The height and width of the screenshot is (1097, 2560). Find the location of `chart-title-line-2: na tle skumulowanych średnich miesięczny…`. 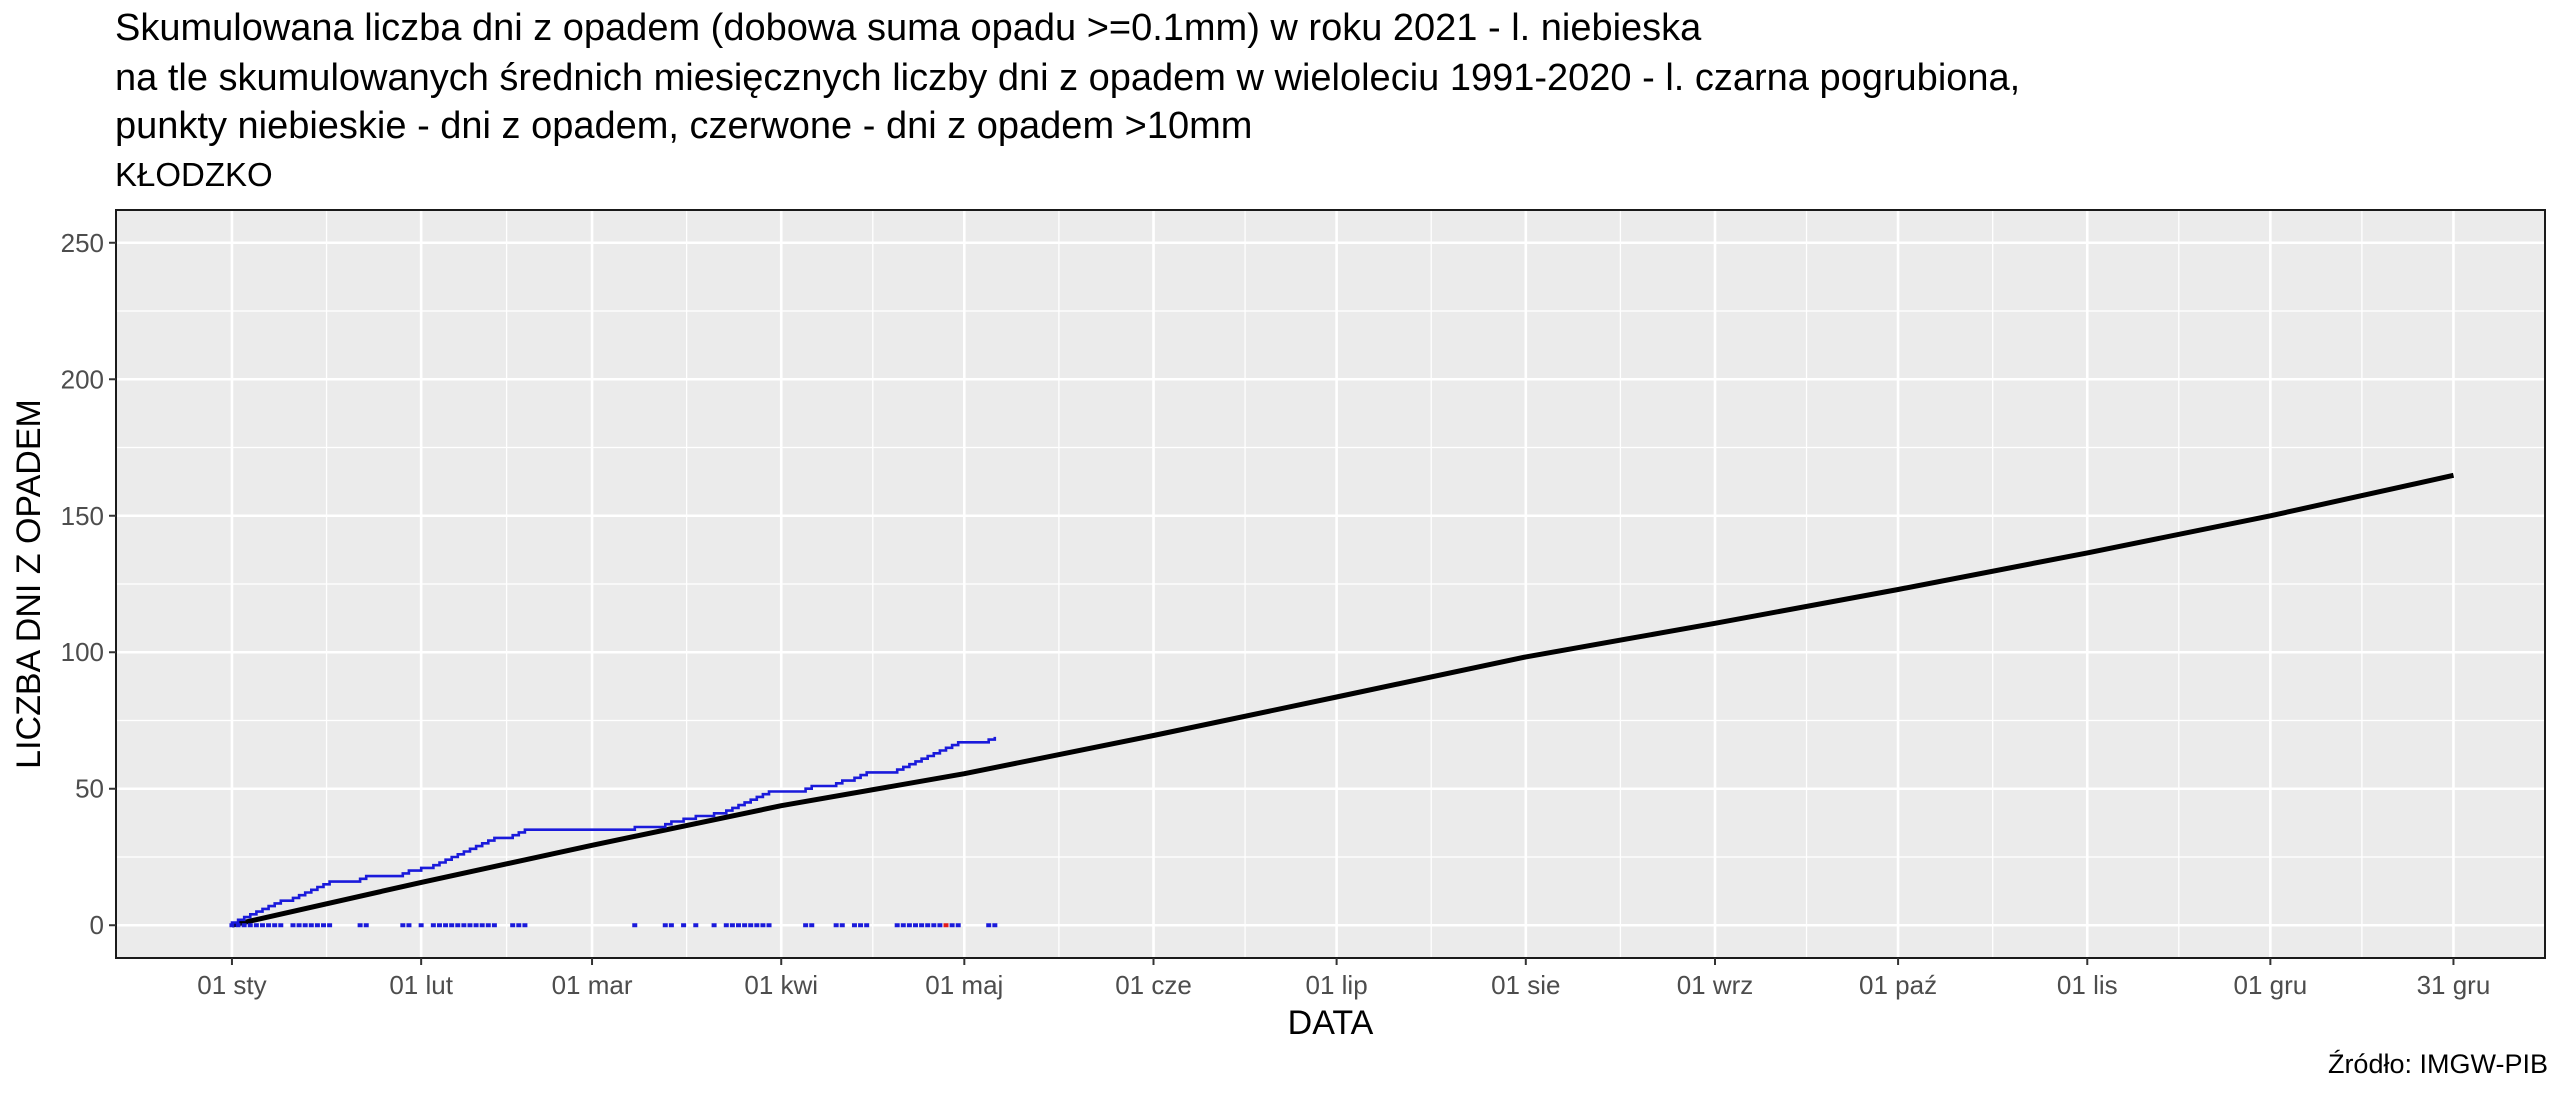

chart-title-line-2: na tle skumulowanych średnich miesięczny… is located at coordinates (1068, 78).